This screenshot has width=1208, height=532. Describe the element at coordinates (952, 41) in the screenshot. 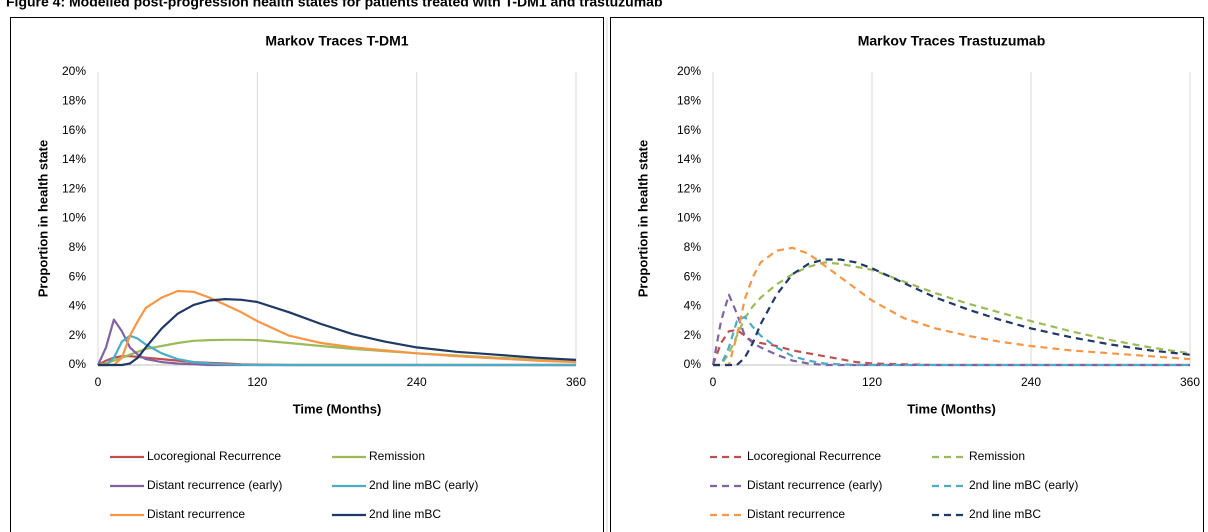

I see `chart-title: Markov Traces Trastuzumab` at that location.